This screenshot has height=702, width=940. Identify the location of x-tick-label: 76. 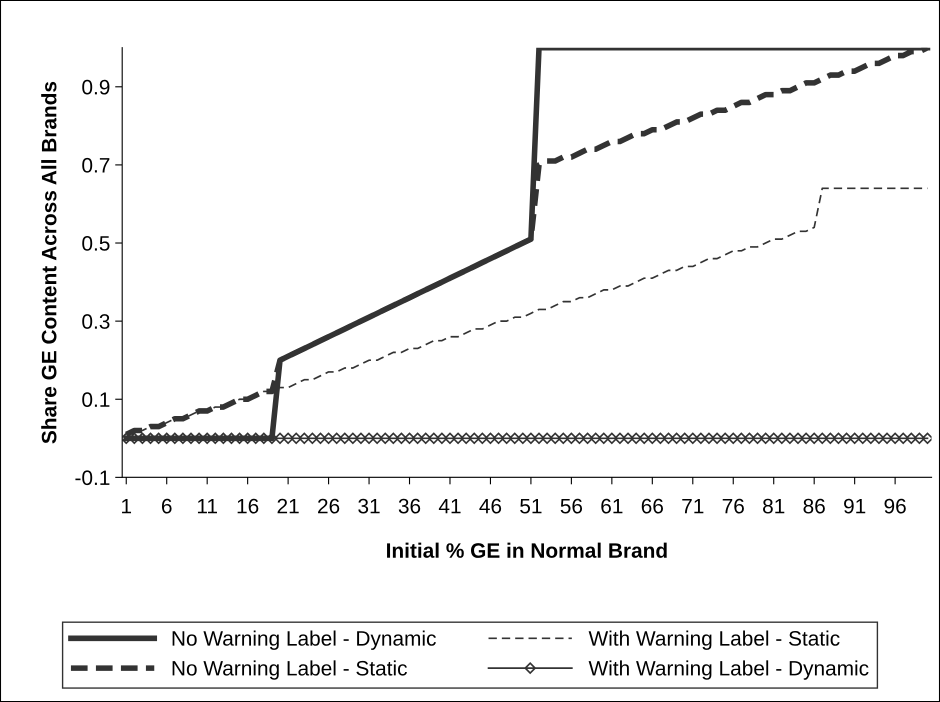
(733, 506).